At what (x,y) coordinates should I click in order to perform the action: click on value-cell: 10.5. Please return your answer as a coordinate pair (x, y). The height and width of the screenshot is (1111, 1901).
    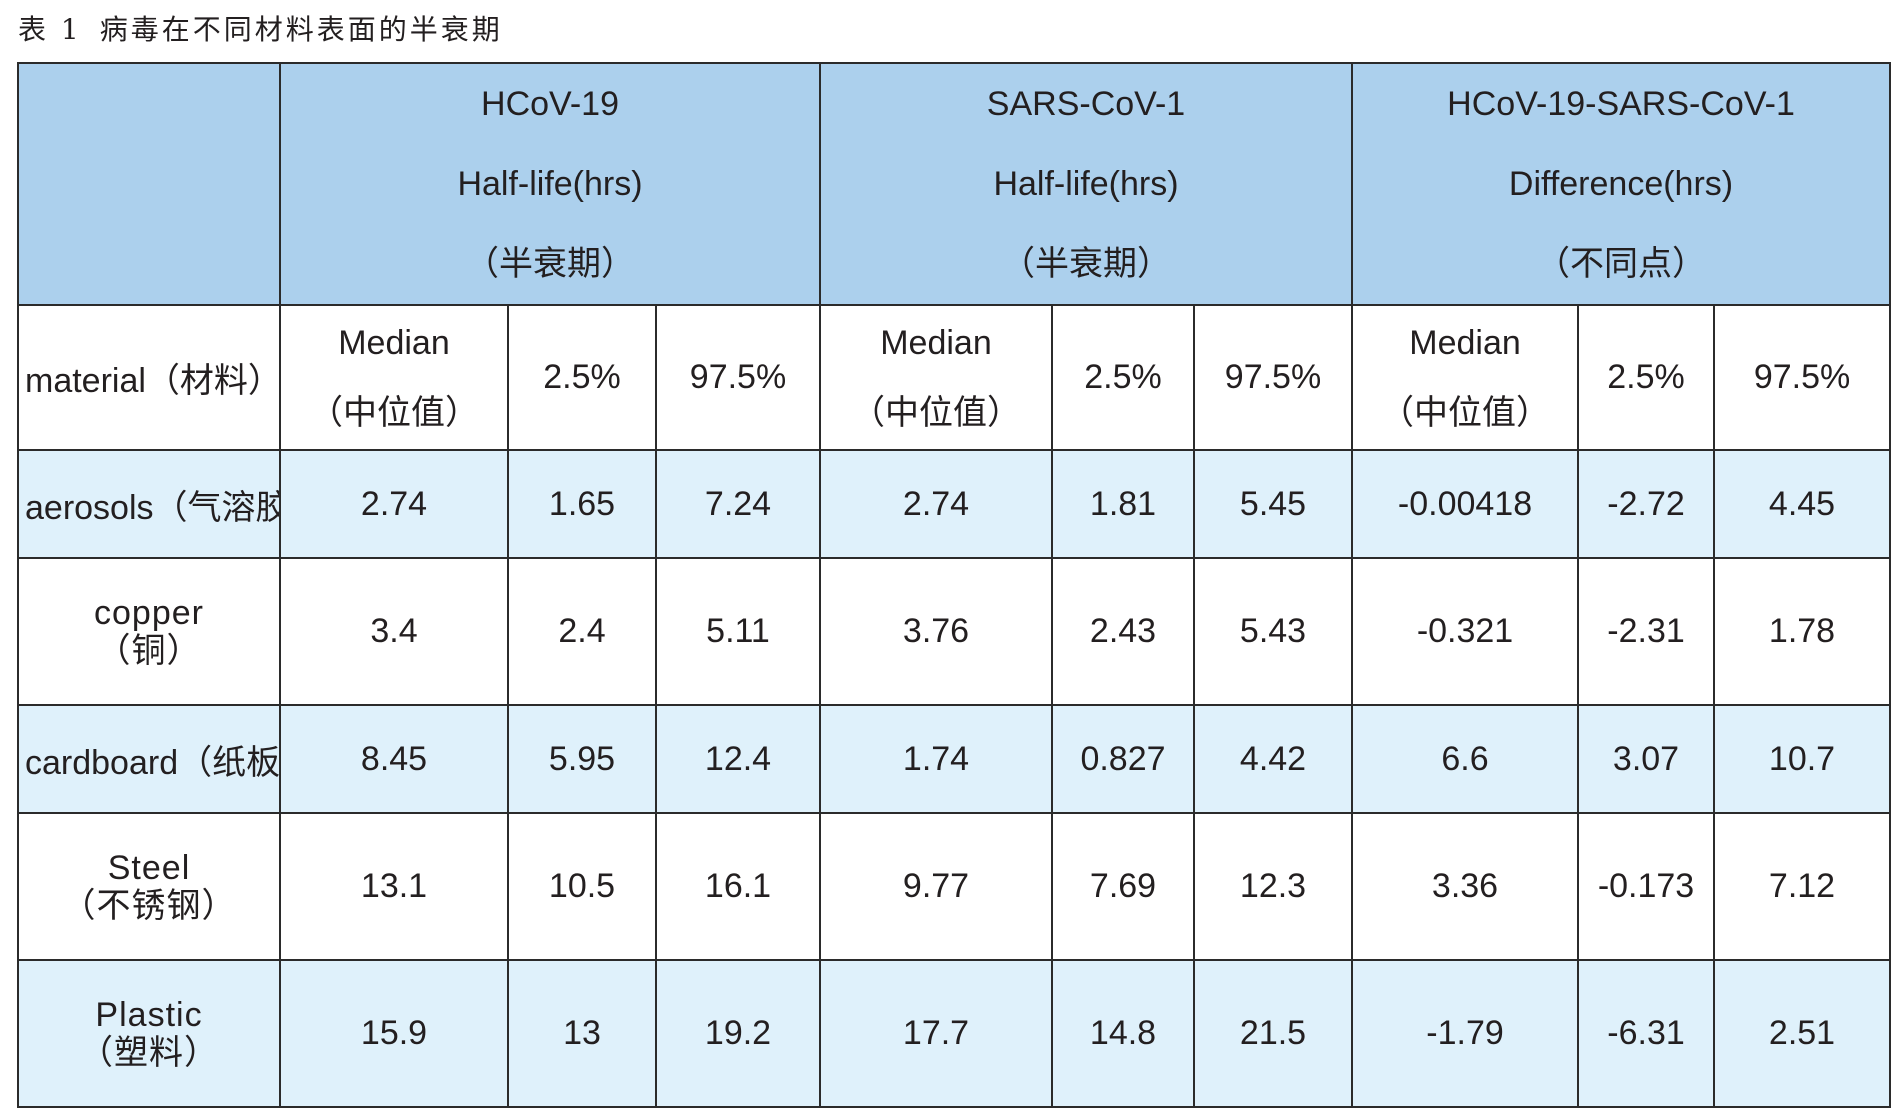
    Looking at the image, I should click on (582, 886).